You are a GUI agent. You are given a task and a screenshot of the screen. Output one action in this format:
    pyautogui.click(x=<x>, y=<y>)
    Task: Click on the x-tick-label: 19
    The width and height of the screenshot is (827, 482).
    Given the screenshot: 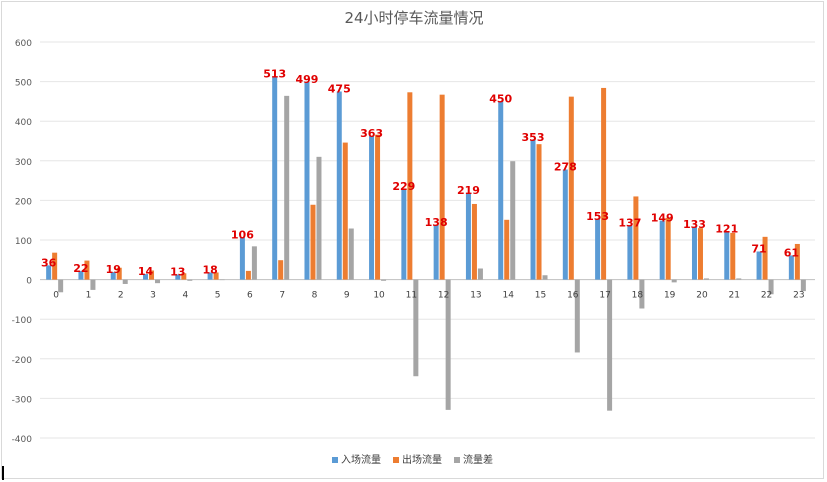 What is the action you would take?
    pyautogui.click(x=670, y=296)
    